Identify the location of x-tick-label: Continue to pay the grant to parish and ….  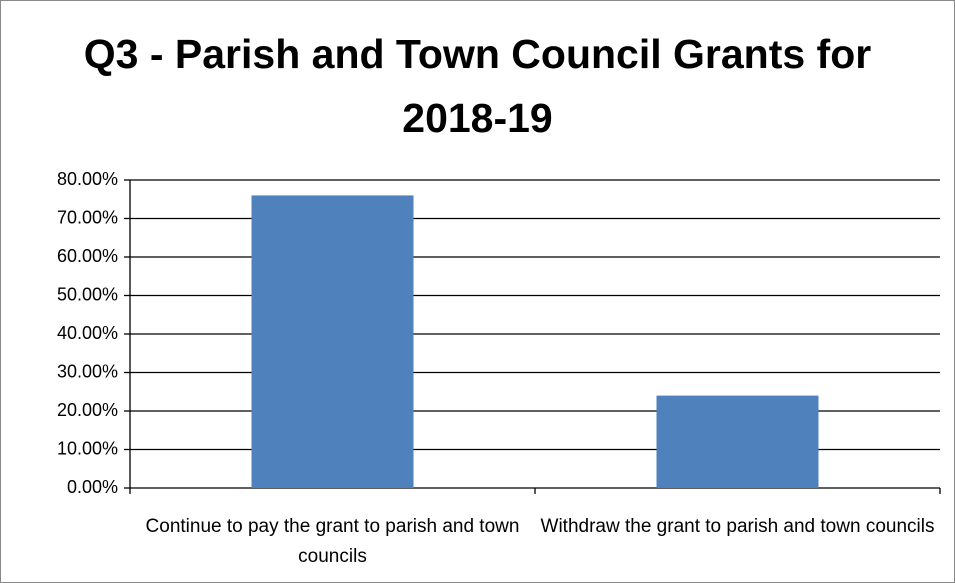
(332, 541).